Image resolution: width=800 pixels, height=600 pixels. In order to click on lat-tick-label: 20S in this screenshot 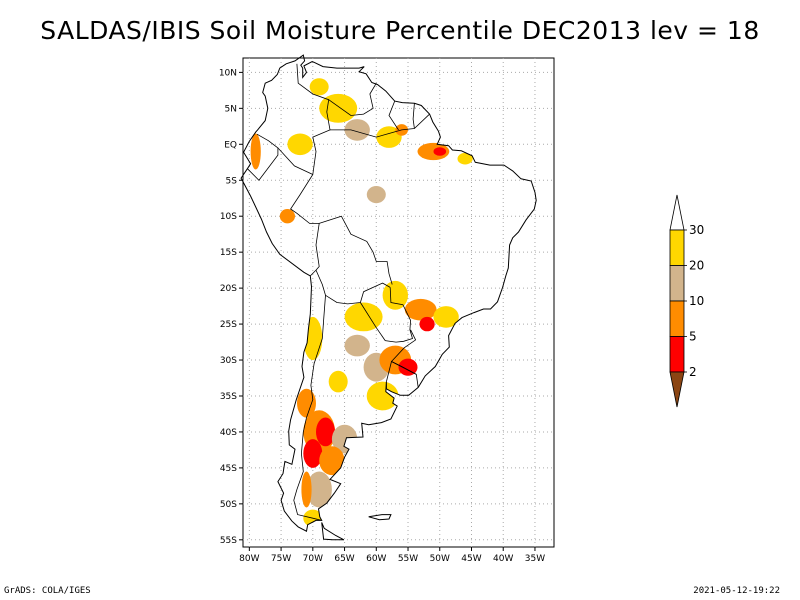, I will do `click(228, 289)`.